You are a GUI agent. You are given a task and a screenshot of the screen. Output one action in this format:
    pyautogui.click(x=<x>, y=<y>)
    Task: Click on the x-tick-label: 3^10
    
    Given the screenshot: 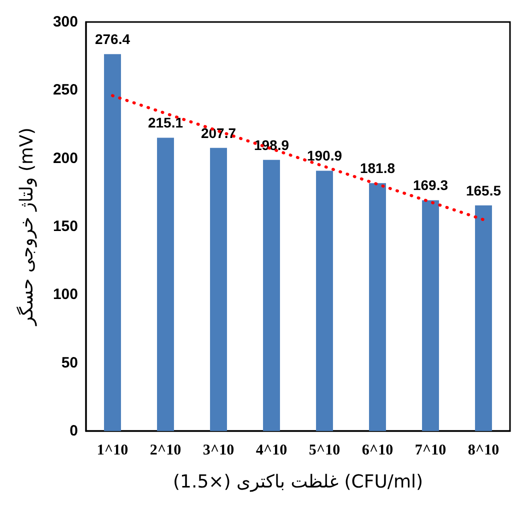 What is the action you would take?
    pyautogui.click(x=218, y=450)
    